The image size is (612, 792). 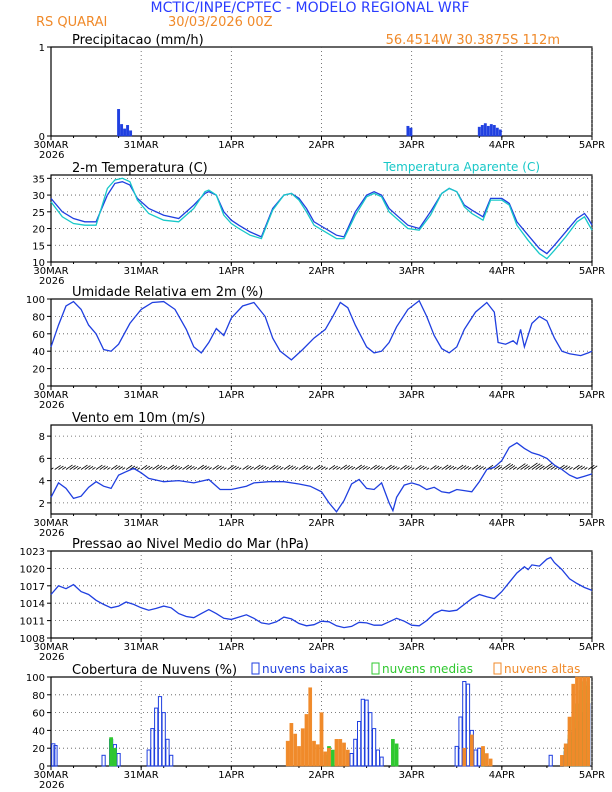 I want to click on y-tick-label: 20, so click(x=38, y=749).